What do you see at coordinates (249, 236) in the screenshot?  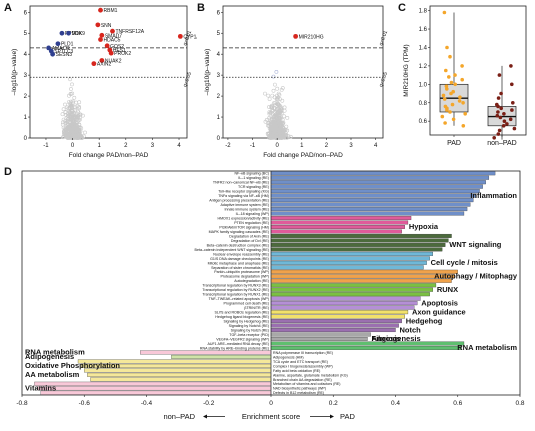 I see `bar-category-label: Degradation of Axin (RE)` at bounding box center [249, 236].